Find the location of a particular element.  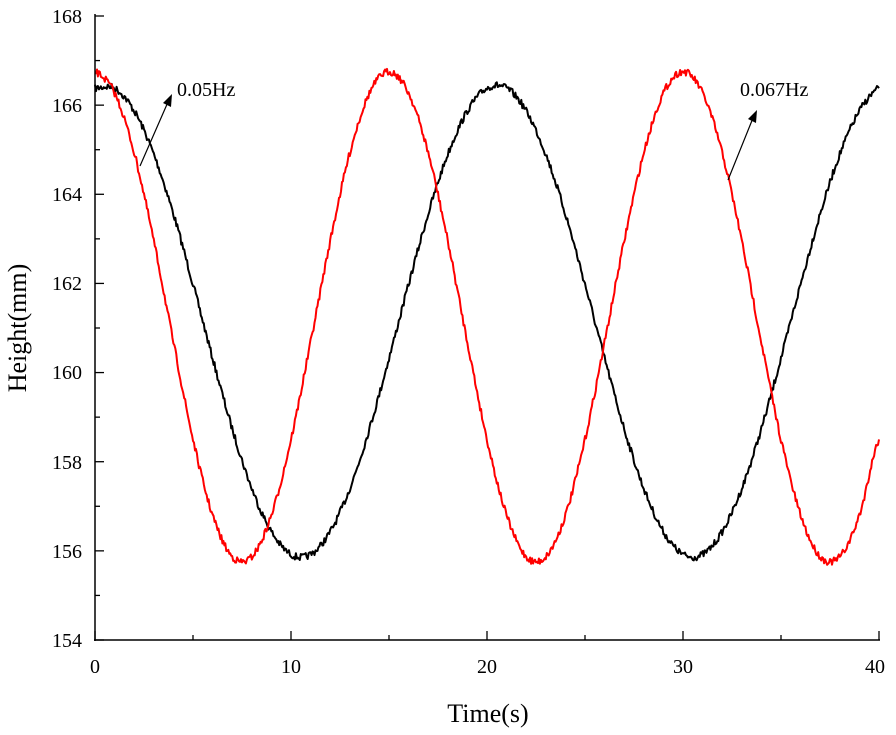

x-tick-label: 0 is located at coordinates (95, 667).